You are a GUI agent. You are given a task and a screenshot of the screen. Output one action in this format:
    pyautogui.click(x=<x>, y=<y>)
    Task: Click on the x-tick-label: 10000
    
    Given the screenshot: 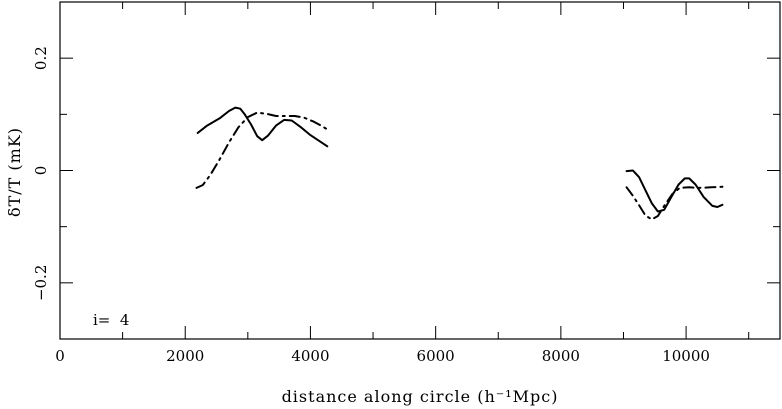 What is the action you would take?
    pyautogui.click(x=686, y=356)
    